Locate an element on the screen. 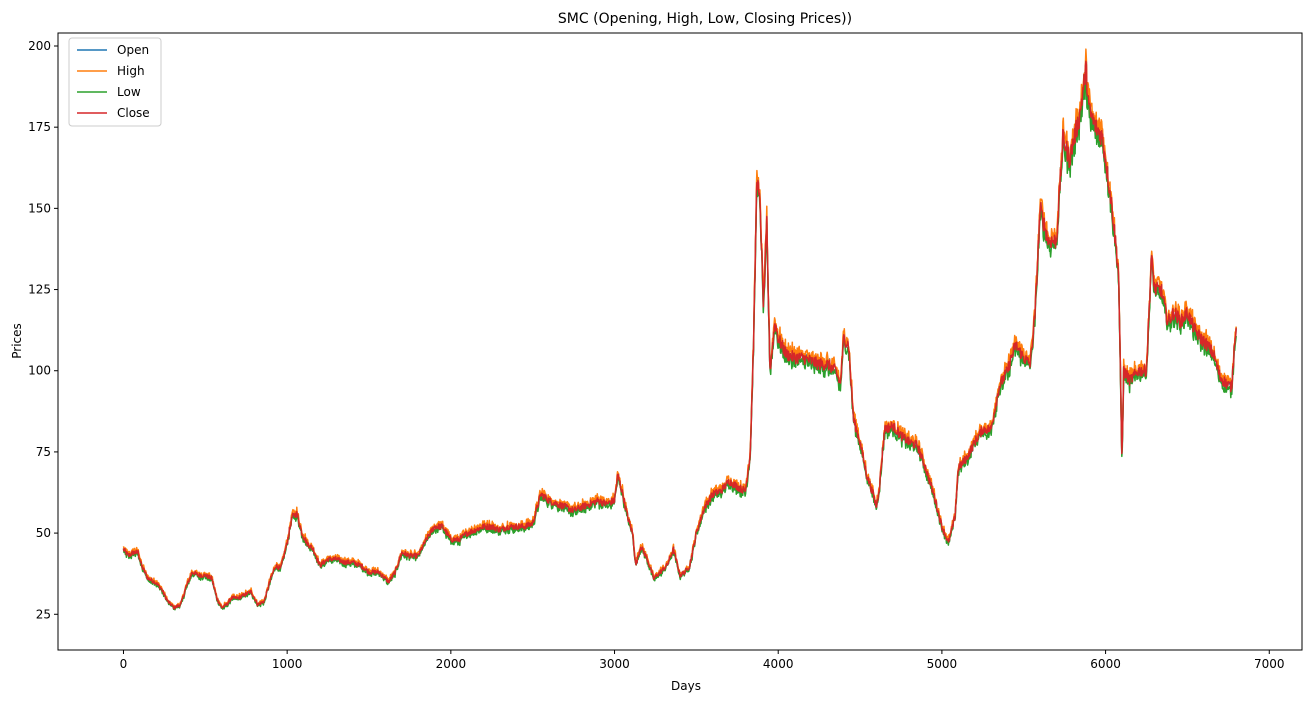 The image size is (1315, 701). x-tick-label: 7000 is located at coordinates (1269, 664).